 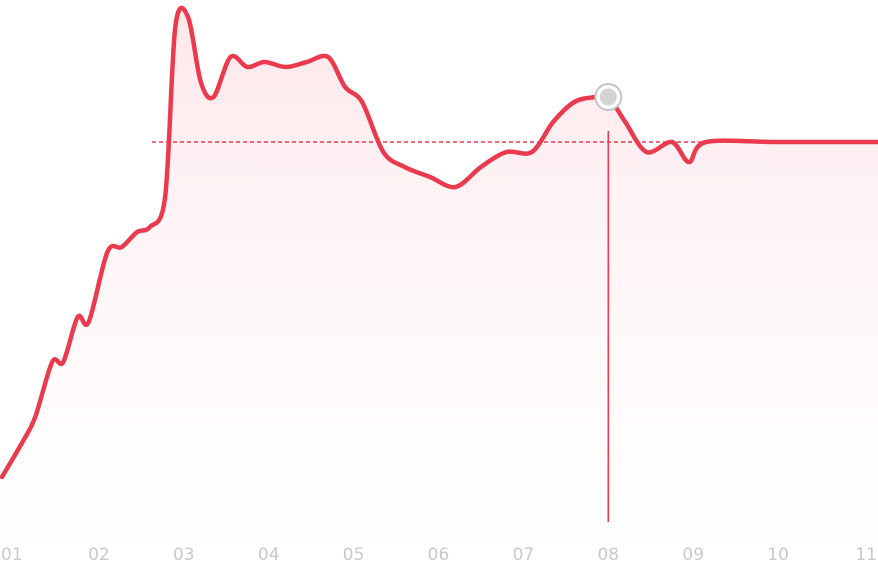 What do you see at coordinates (608, 97) in the screenshot?
I see `highlight-marker-dot` at bounding box center [608, 97].